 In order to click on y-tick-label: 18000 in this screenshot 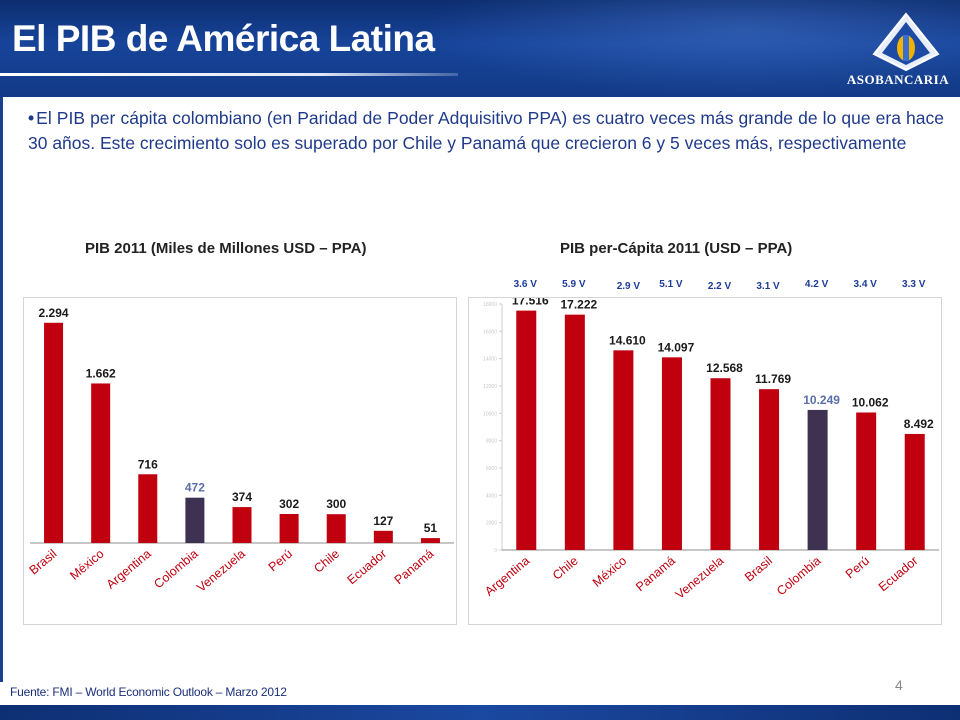, I will do `click(490, 305)`.